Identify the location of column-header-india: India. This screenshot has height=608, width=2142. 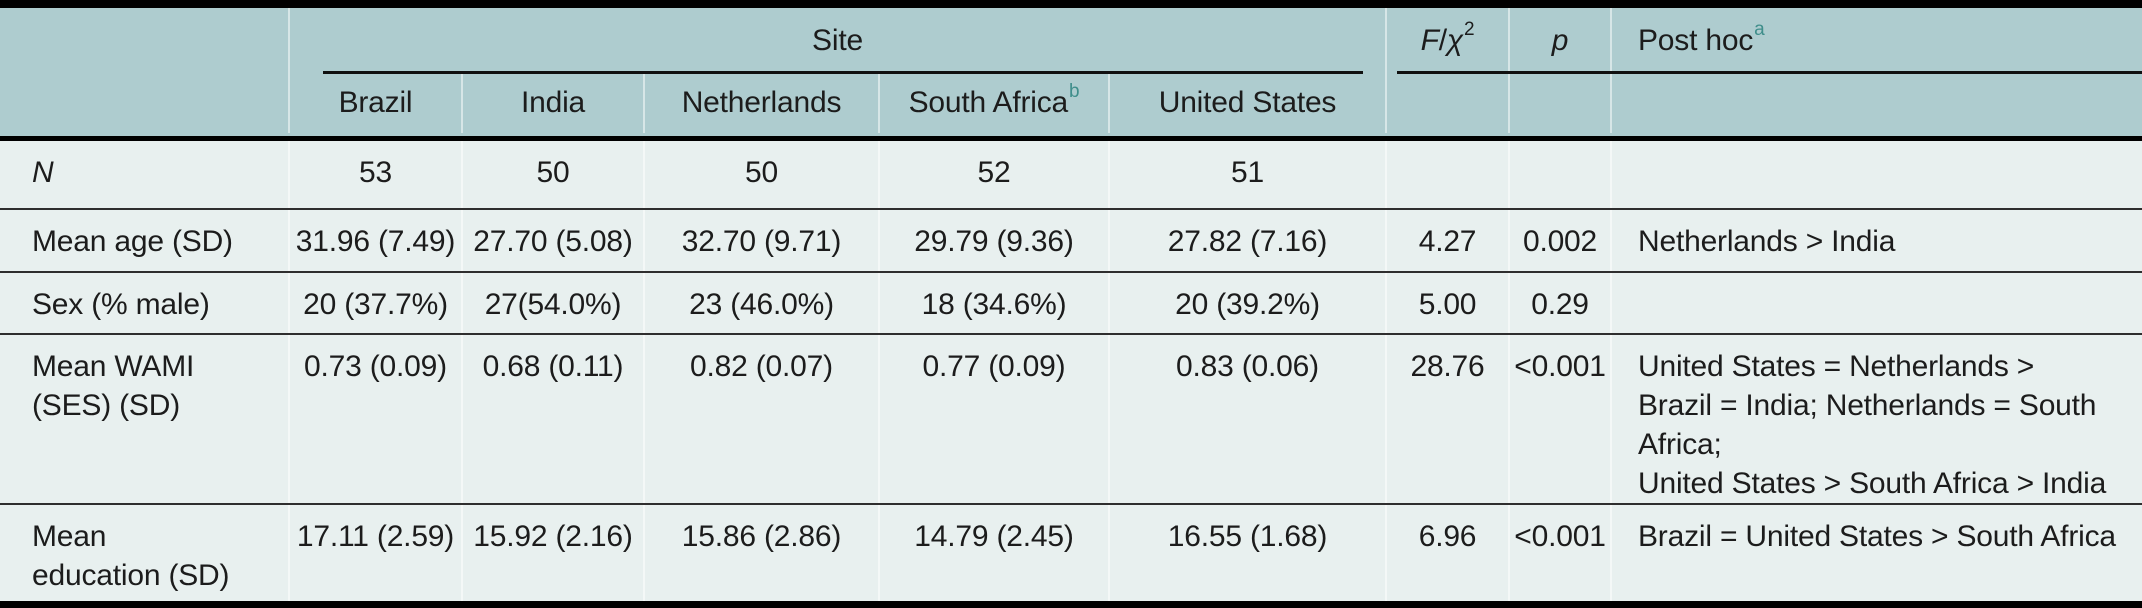
(554, 103).